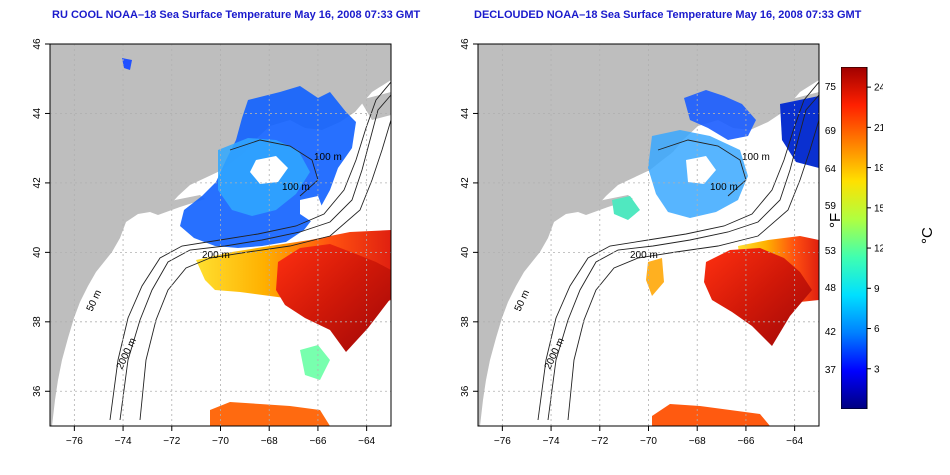 The image size is (950, 475). I want to click on warm-core-eddy, so click(333, 298).